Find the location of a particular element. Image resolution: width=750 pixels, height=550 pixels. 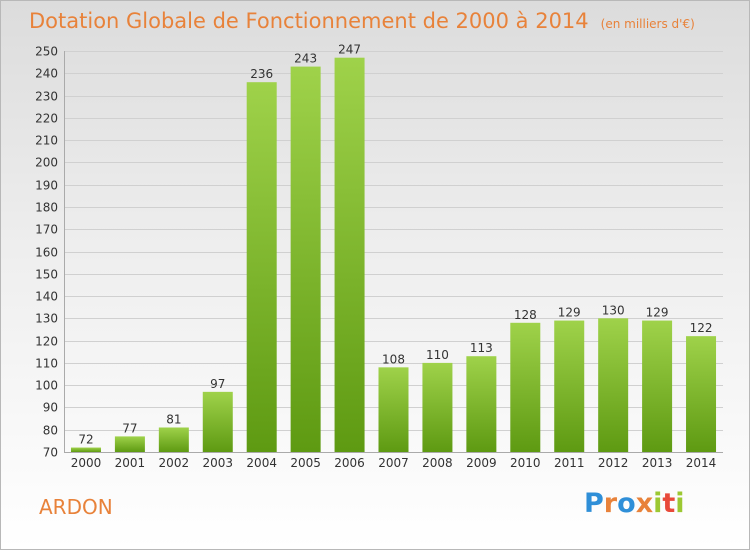

y-tick-label: 170 is located at coordinates (46, 230).